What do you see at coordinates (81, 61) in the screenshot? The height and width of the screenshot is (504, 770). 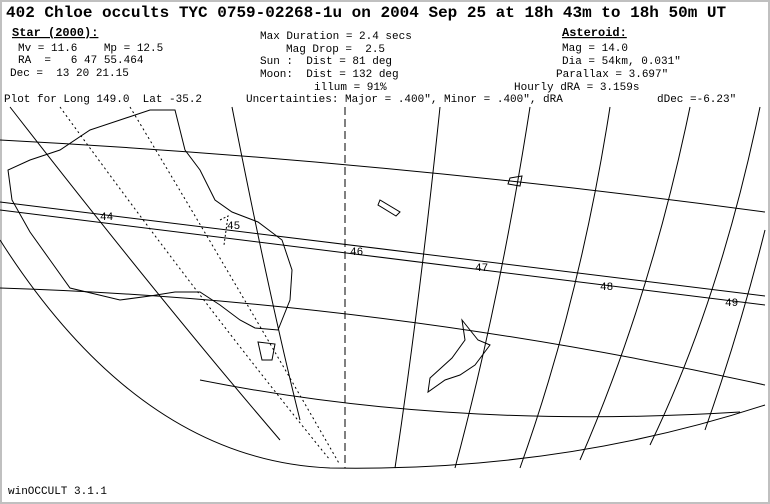 I see `star-line: RA = 6 47 55.464` at bounding box center [81, 61].